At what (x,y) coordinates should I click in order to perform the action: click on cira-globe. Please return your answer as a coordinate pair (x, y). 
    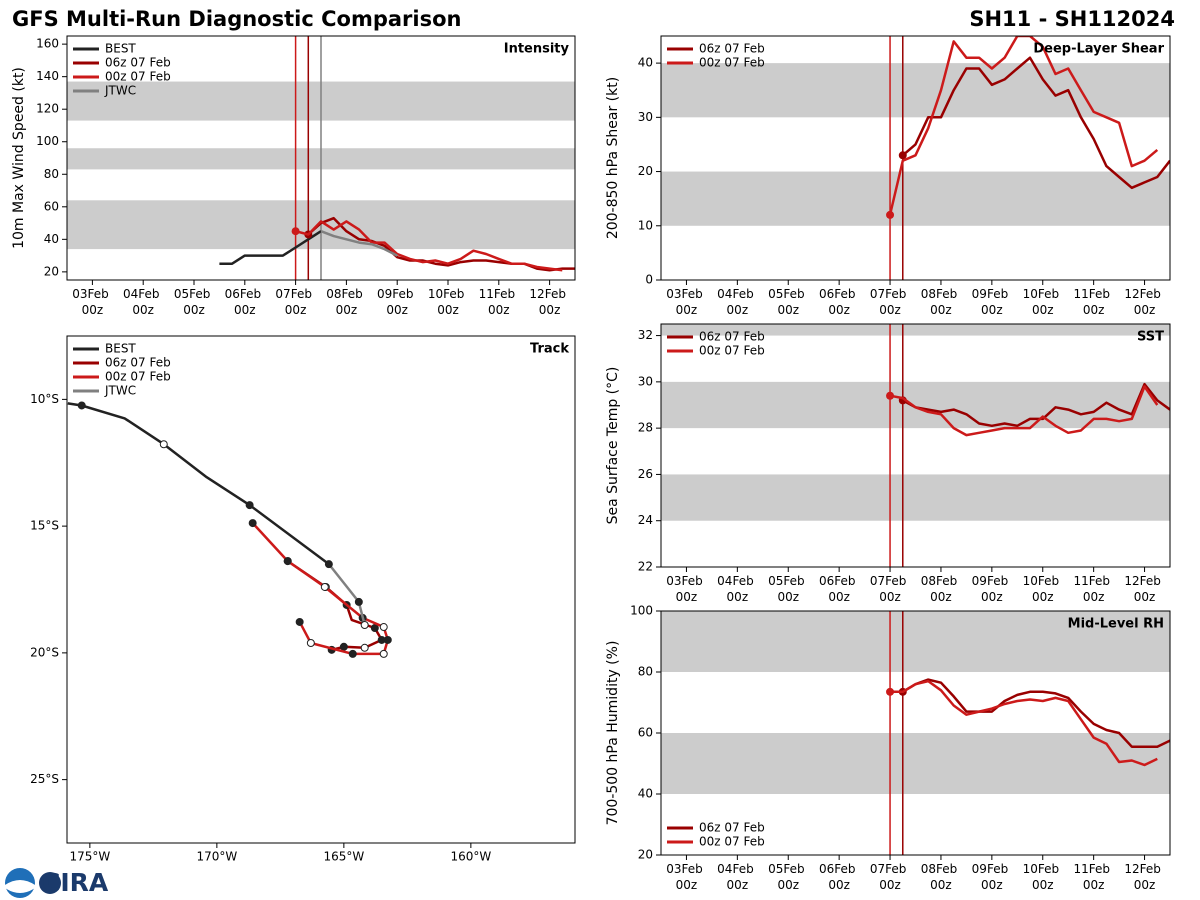
    Looking at the image, I should click on (50, 883).